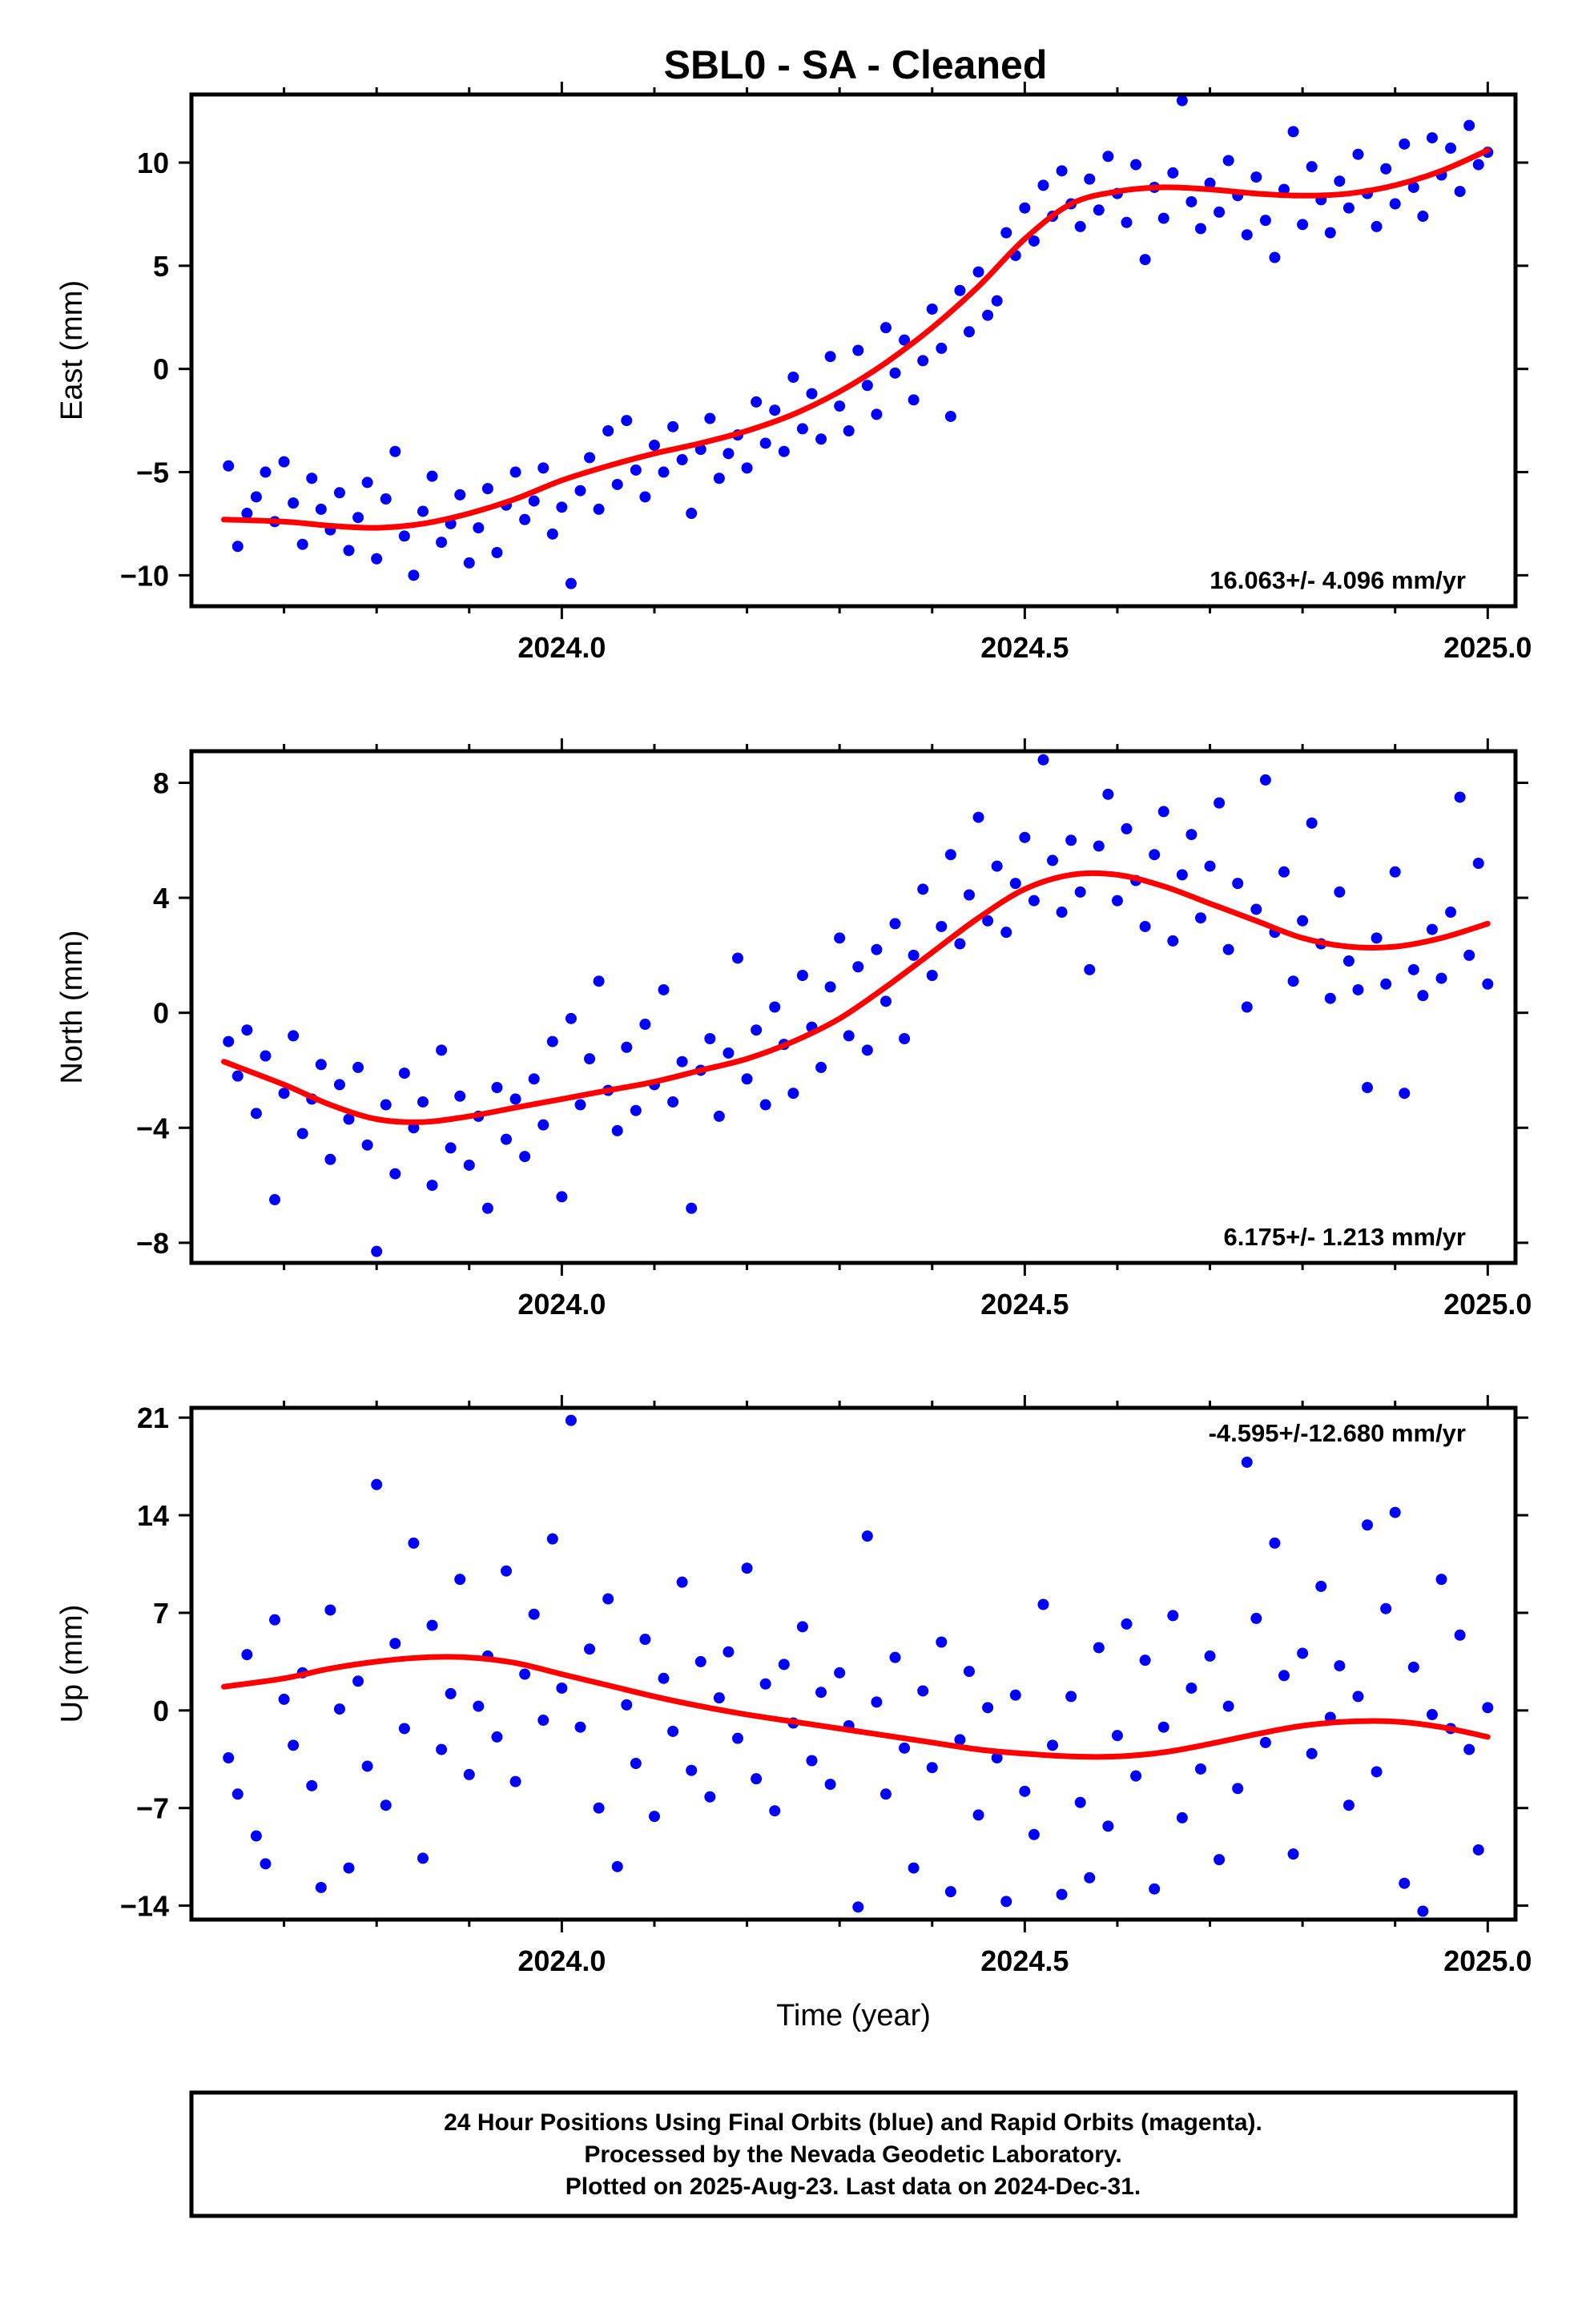 The width and height of the screenshot is (1594, 2324). Describe the element at coordinates (152, 1243) in the screenshot. I see `north-y-tick-label: −8` at that location.